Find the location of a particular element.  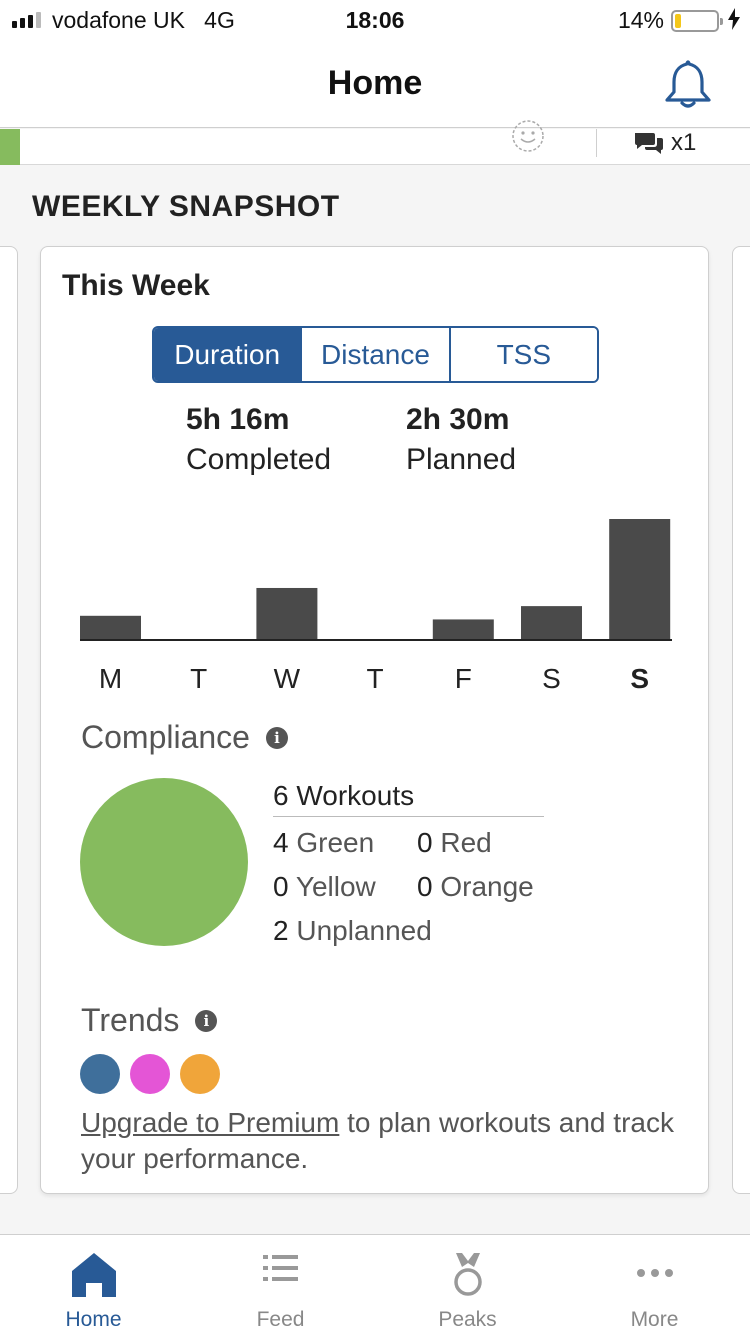

bell-icon is located at coordinates (688, 84).